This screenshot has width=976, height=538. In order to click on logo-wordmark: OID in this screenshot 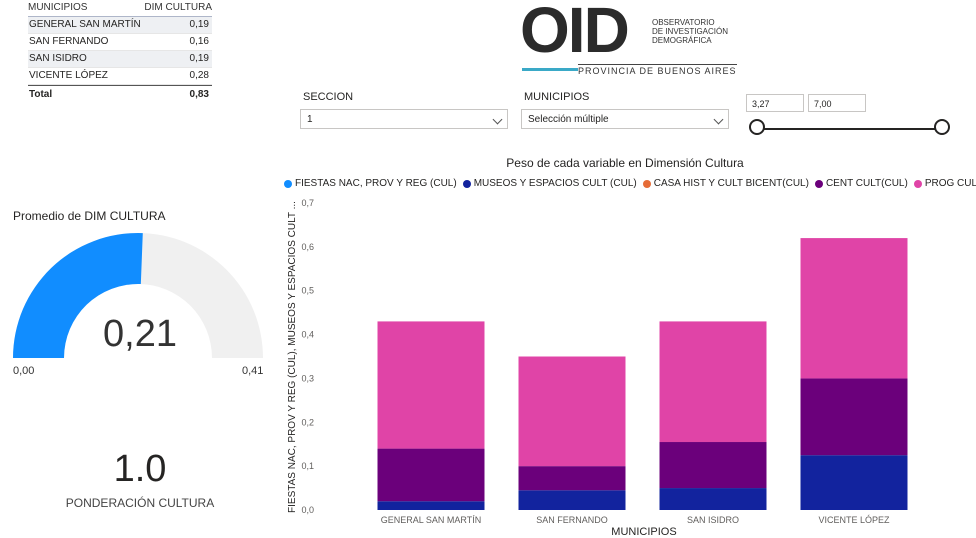, I will do `click(575, 33)`.